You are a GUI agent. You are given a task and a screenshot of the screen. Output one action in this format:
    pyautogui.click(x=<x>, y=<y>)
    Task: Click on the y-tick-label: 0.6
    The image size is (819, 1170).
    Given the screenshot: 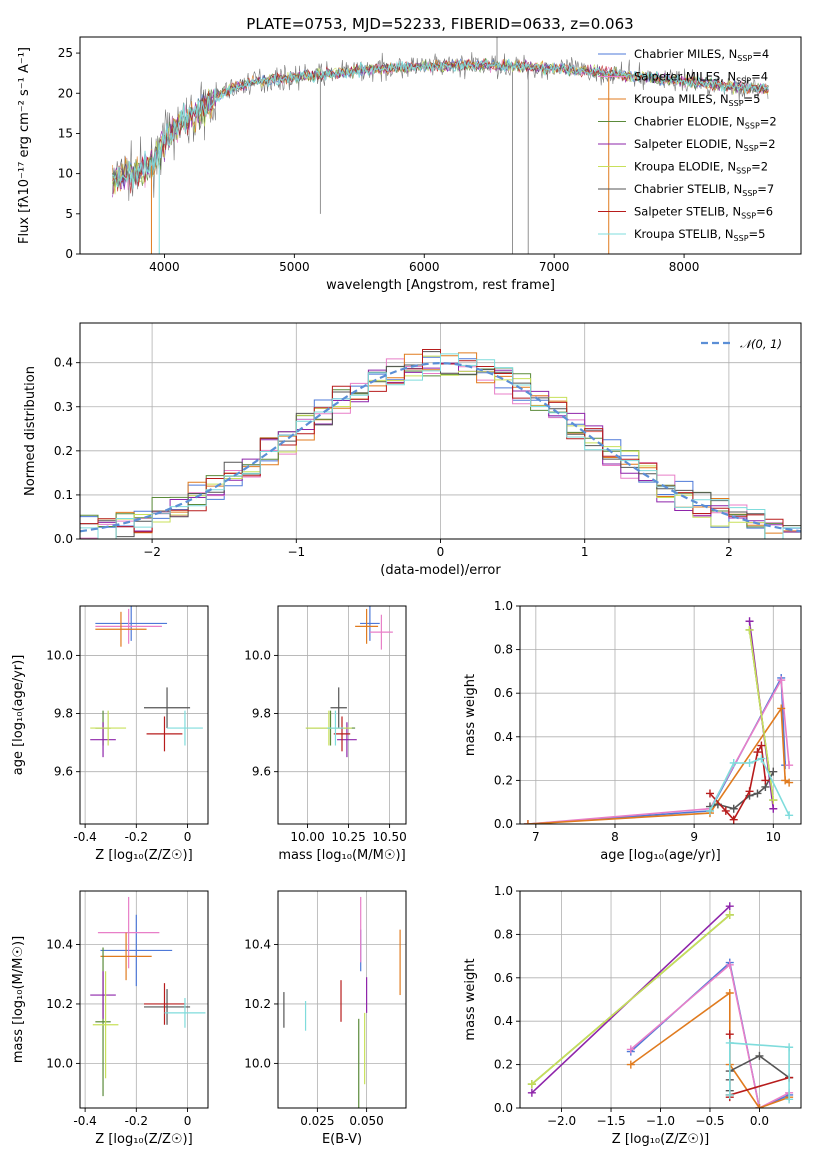 What is the action you would take?
    pyautogui.click(x=503, y=978)
    